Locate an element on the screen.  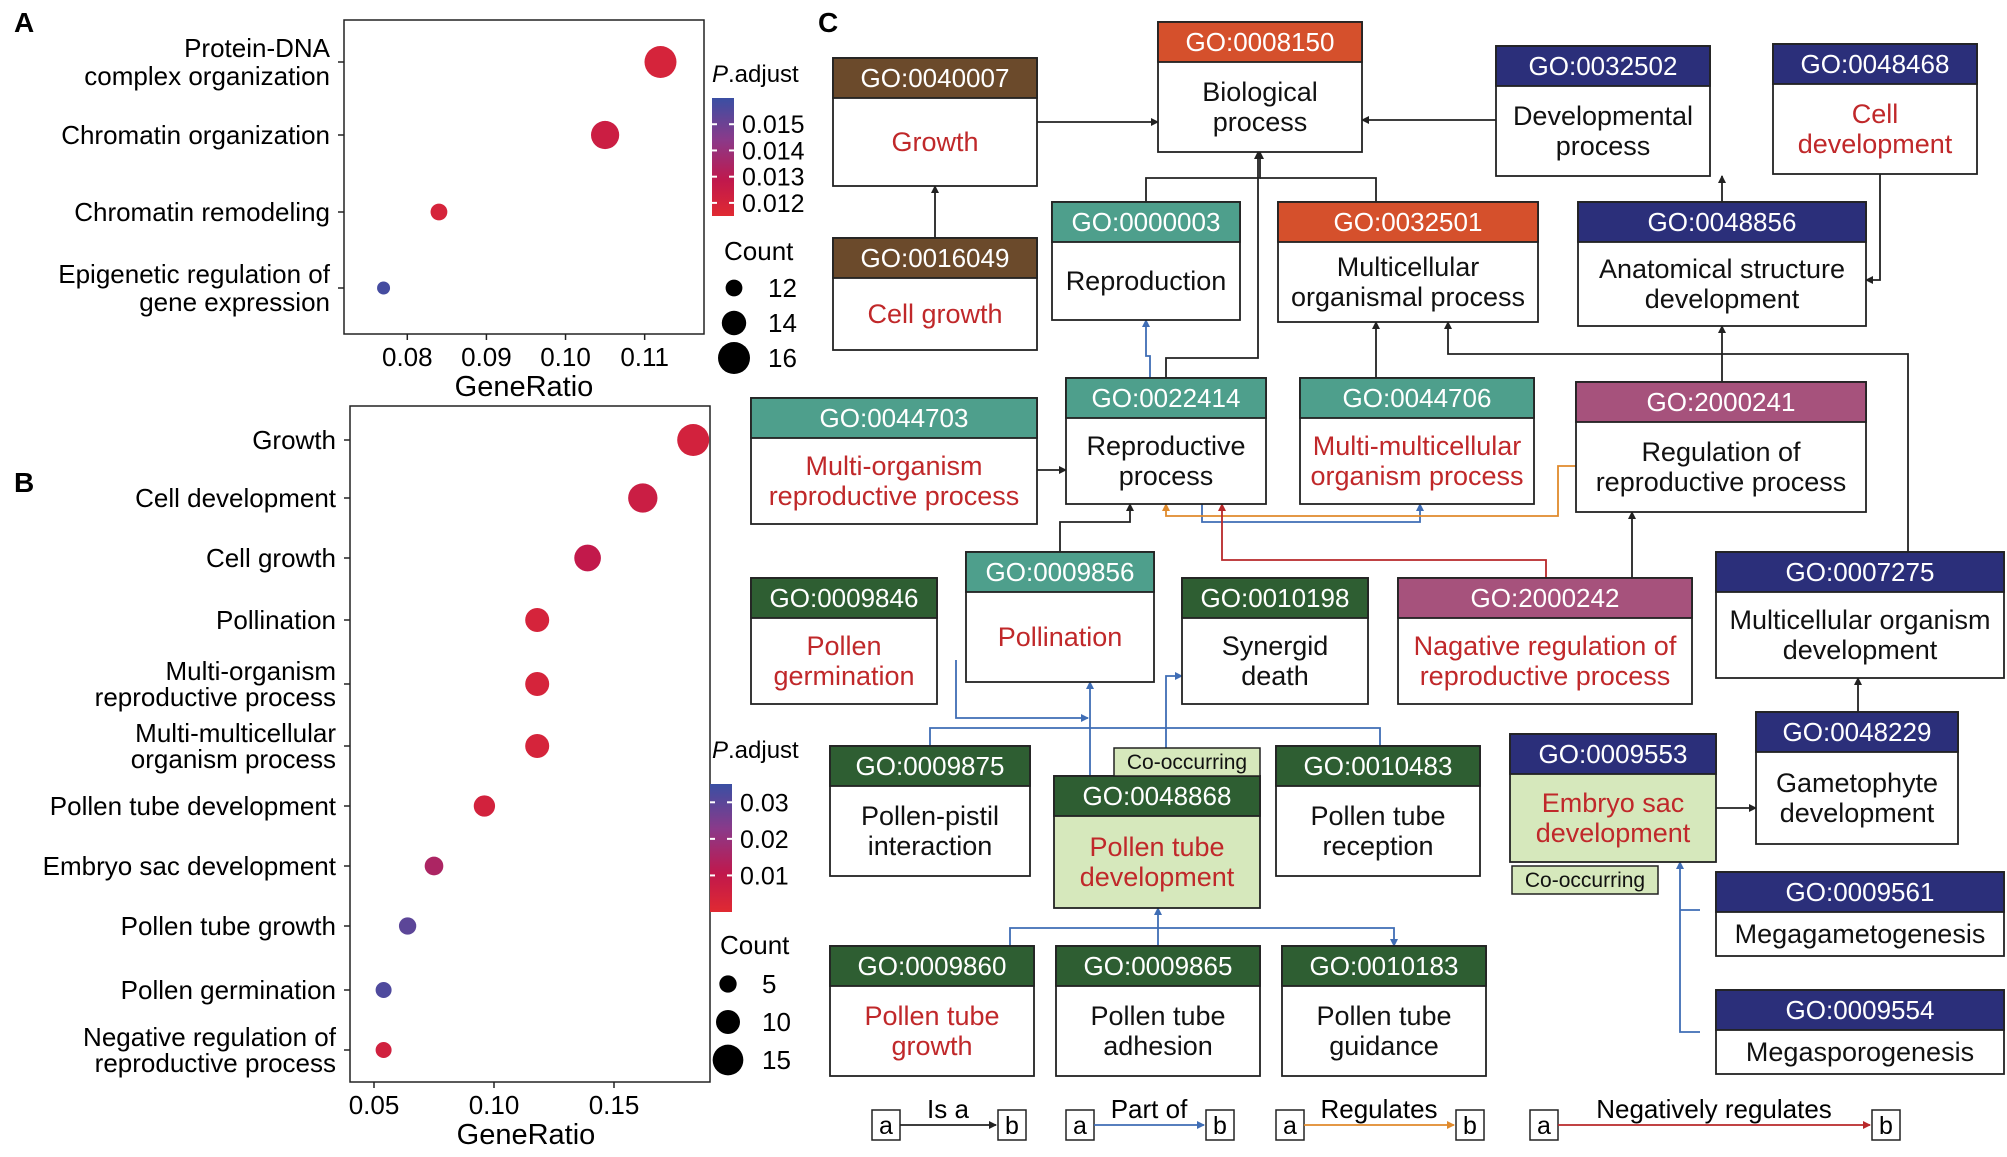
go-node: GO:0032502 Developmental process is located at coordinates (1603, 111).